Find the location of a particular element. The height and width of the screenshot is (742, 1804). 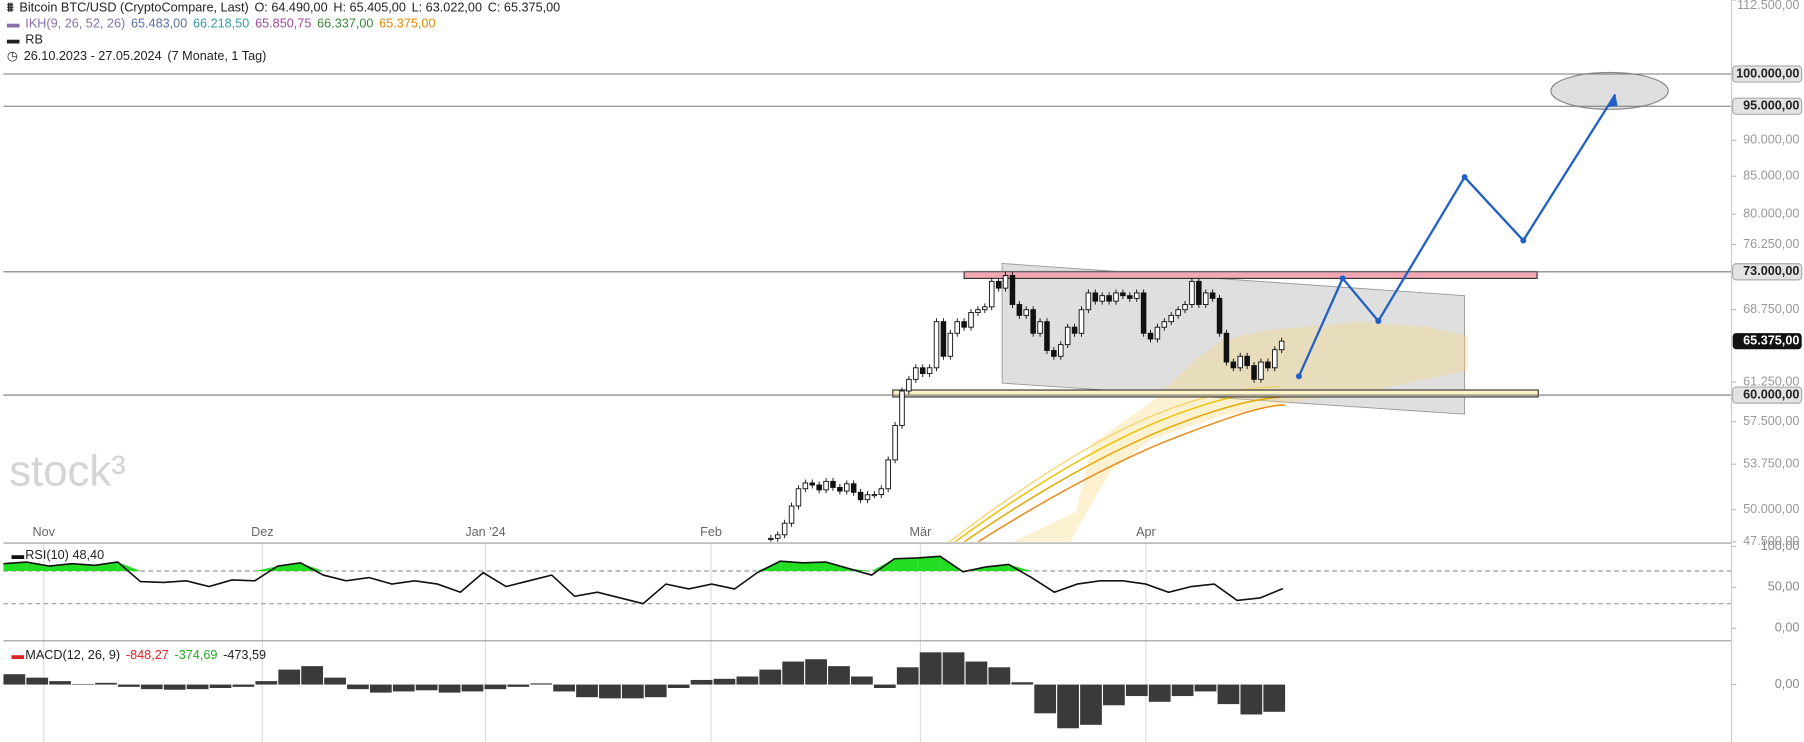

y-tick-label: 50,00 is located at coordinates (1784, 587).